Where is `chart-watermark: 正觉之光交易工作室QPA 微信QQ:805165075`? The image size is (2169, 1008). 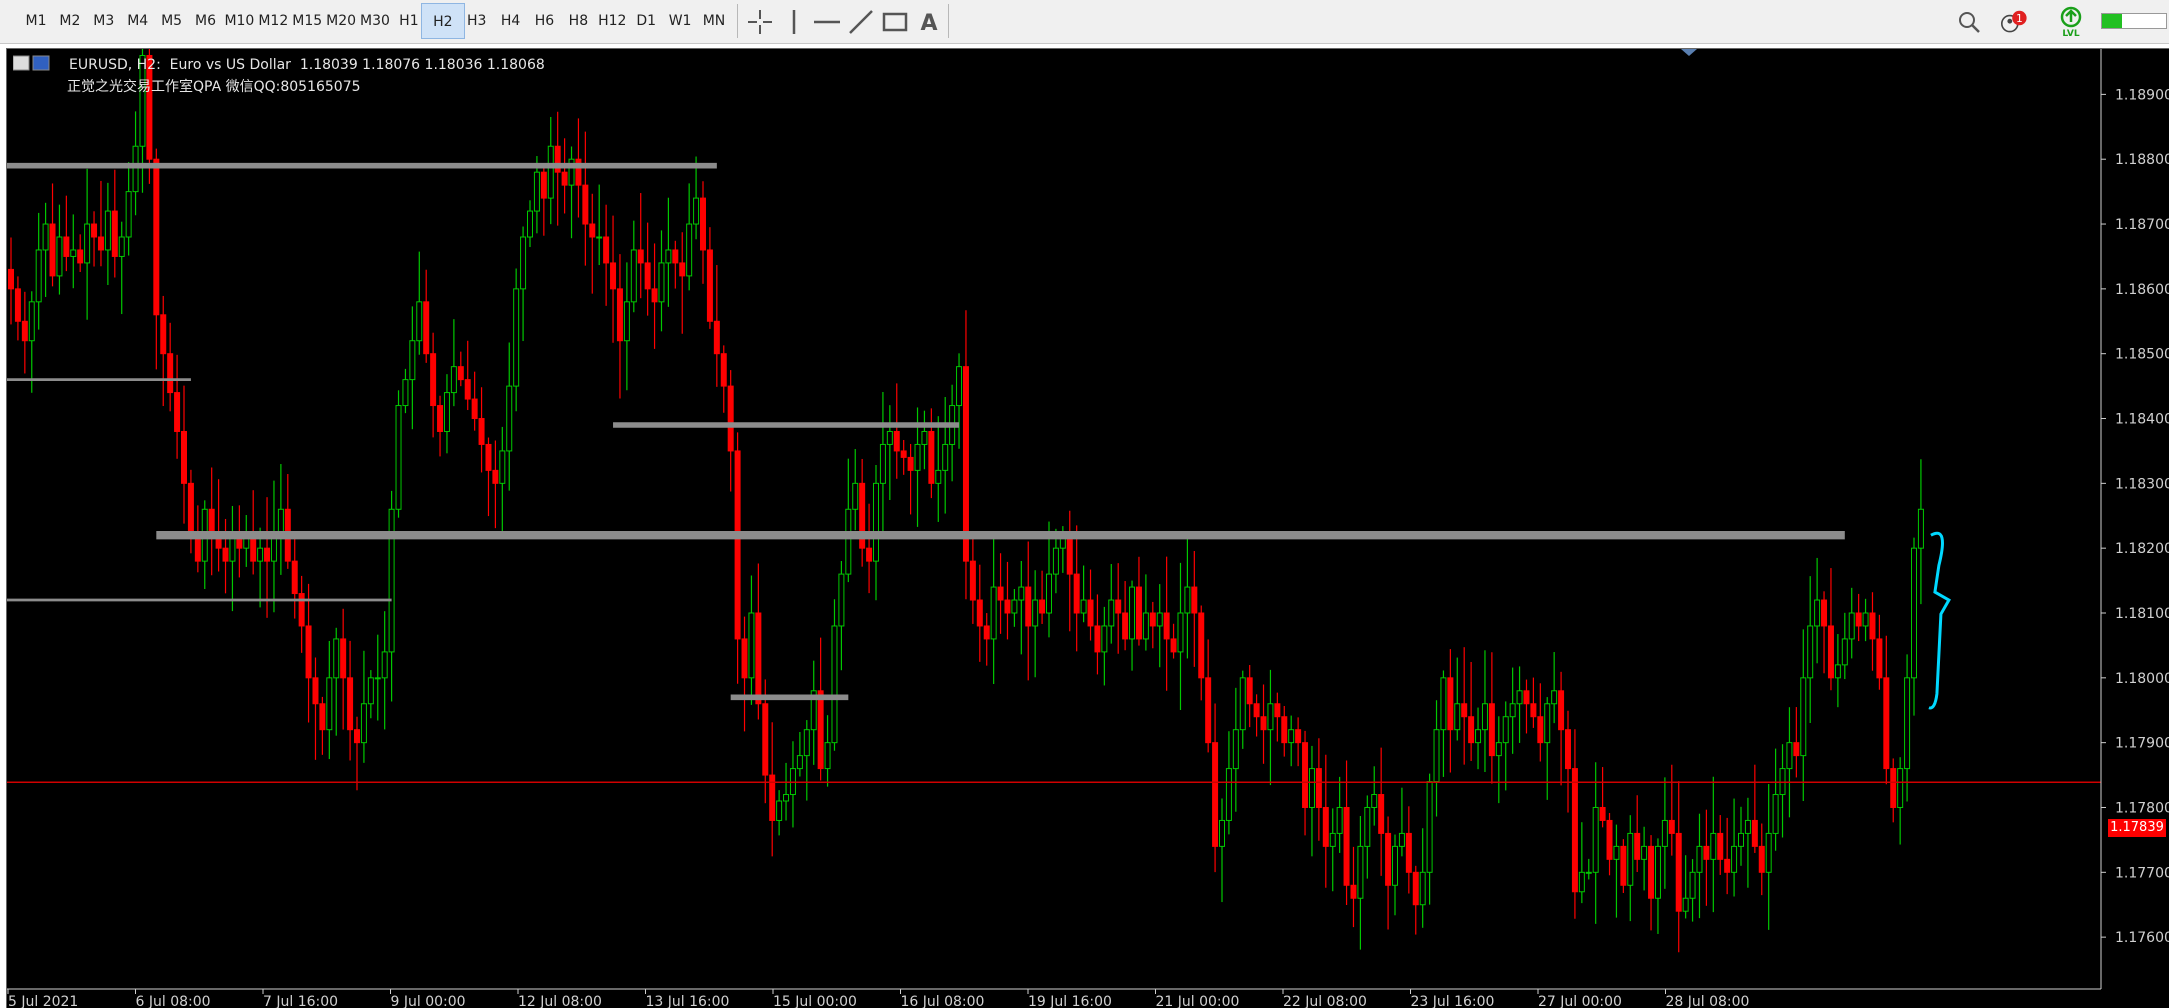 chart-watermark: 正觉之光交易工作室QPA 微信QQ:805165075 is located at coordinates (214, 87).